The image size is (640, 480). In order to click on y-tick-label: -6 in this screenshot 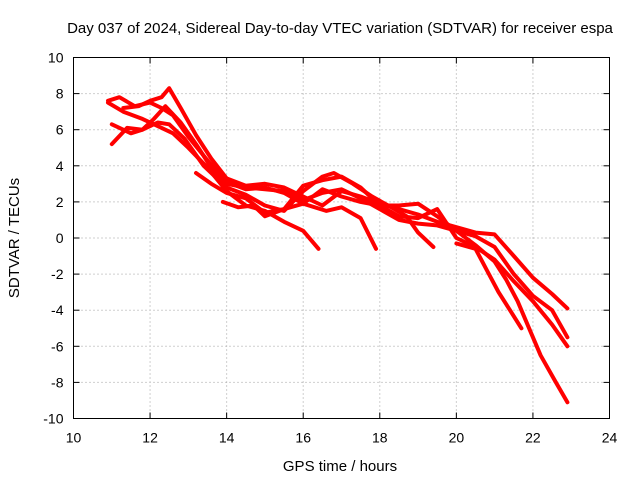, I will do `click(57, 346)`.